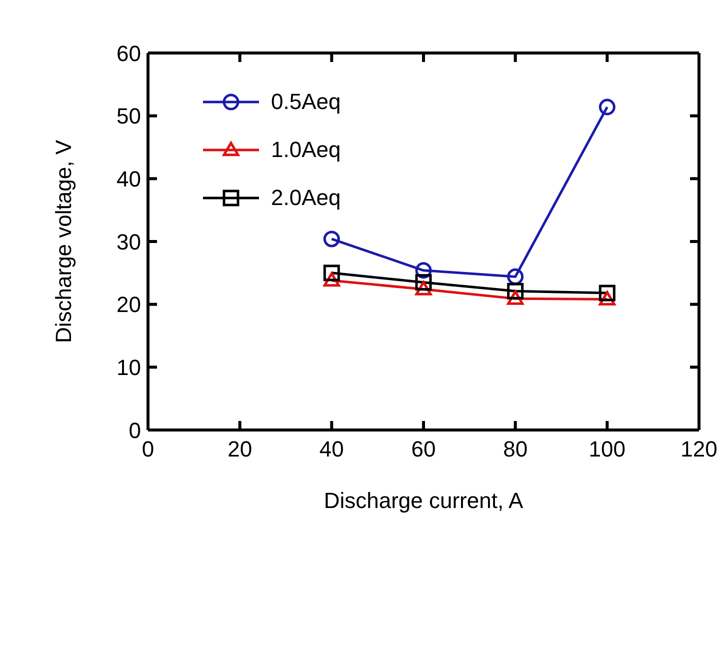 This screenshot has height=668, width=721. Describe the element at coordinates (423, 449) in the screenshot. I see `x-tick-label: 60` at that location.